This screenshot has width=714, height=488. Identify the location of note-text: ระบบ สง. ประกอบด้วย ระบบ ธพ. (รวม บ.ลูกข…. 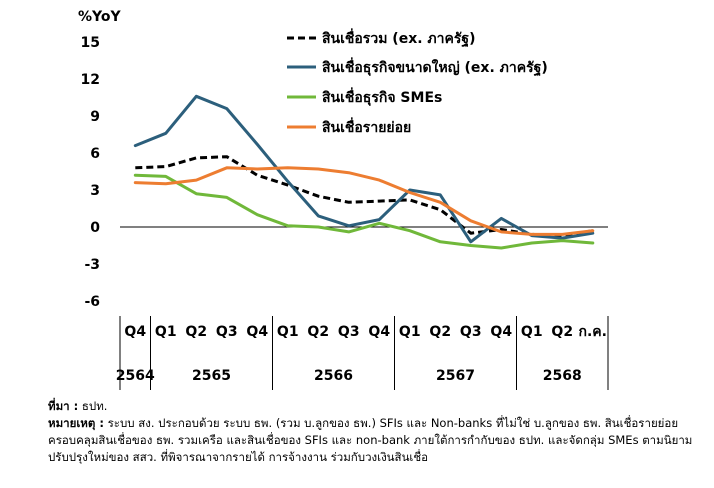
(370, 440).